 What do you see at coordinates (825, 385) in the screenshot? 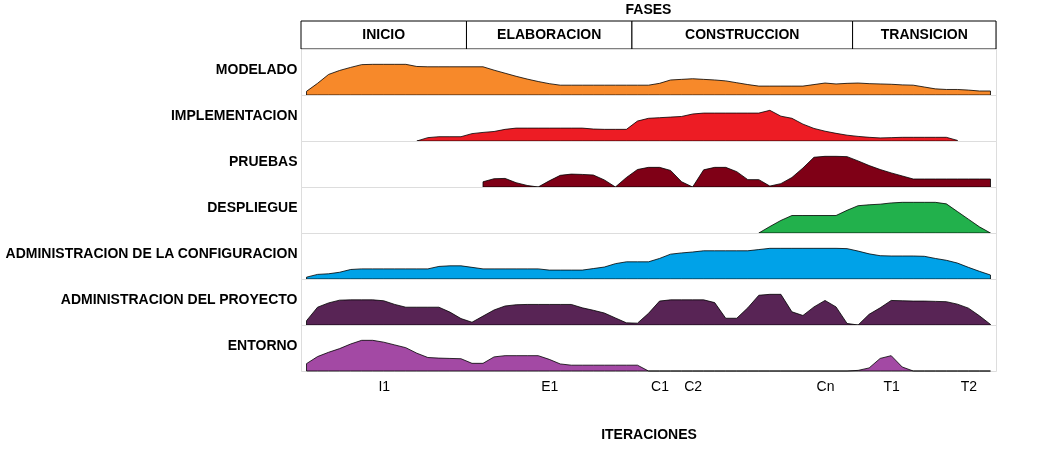
I see `x-tick-label: Cn` at bounding box center [825, 385].